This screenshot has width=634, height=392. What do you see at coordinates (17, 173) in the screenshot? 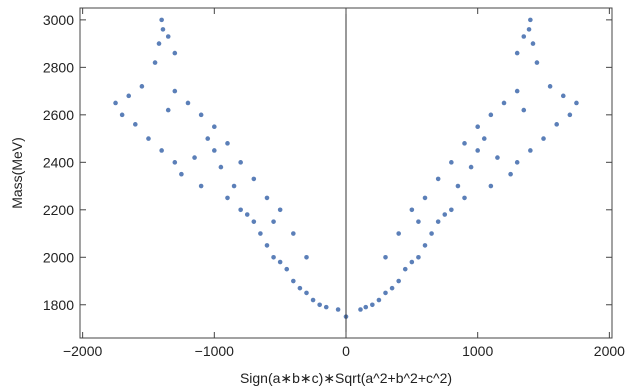
I see `y-axis-title: Mass(MeV)` at bounding box center [17, 173].